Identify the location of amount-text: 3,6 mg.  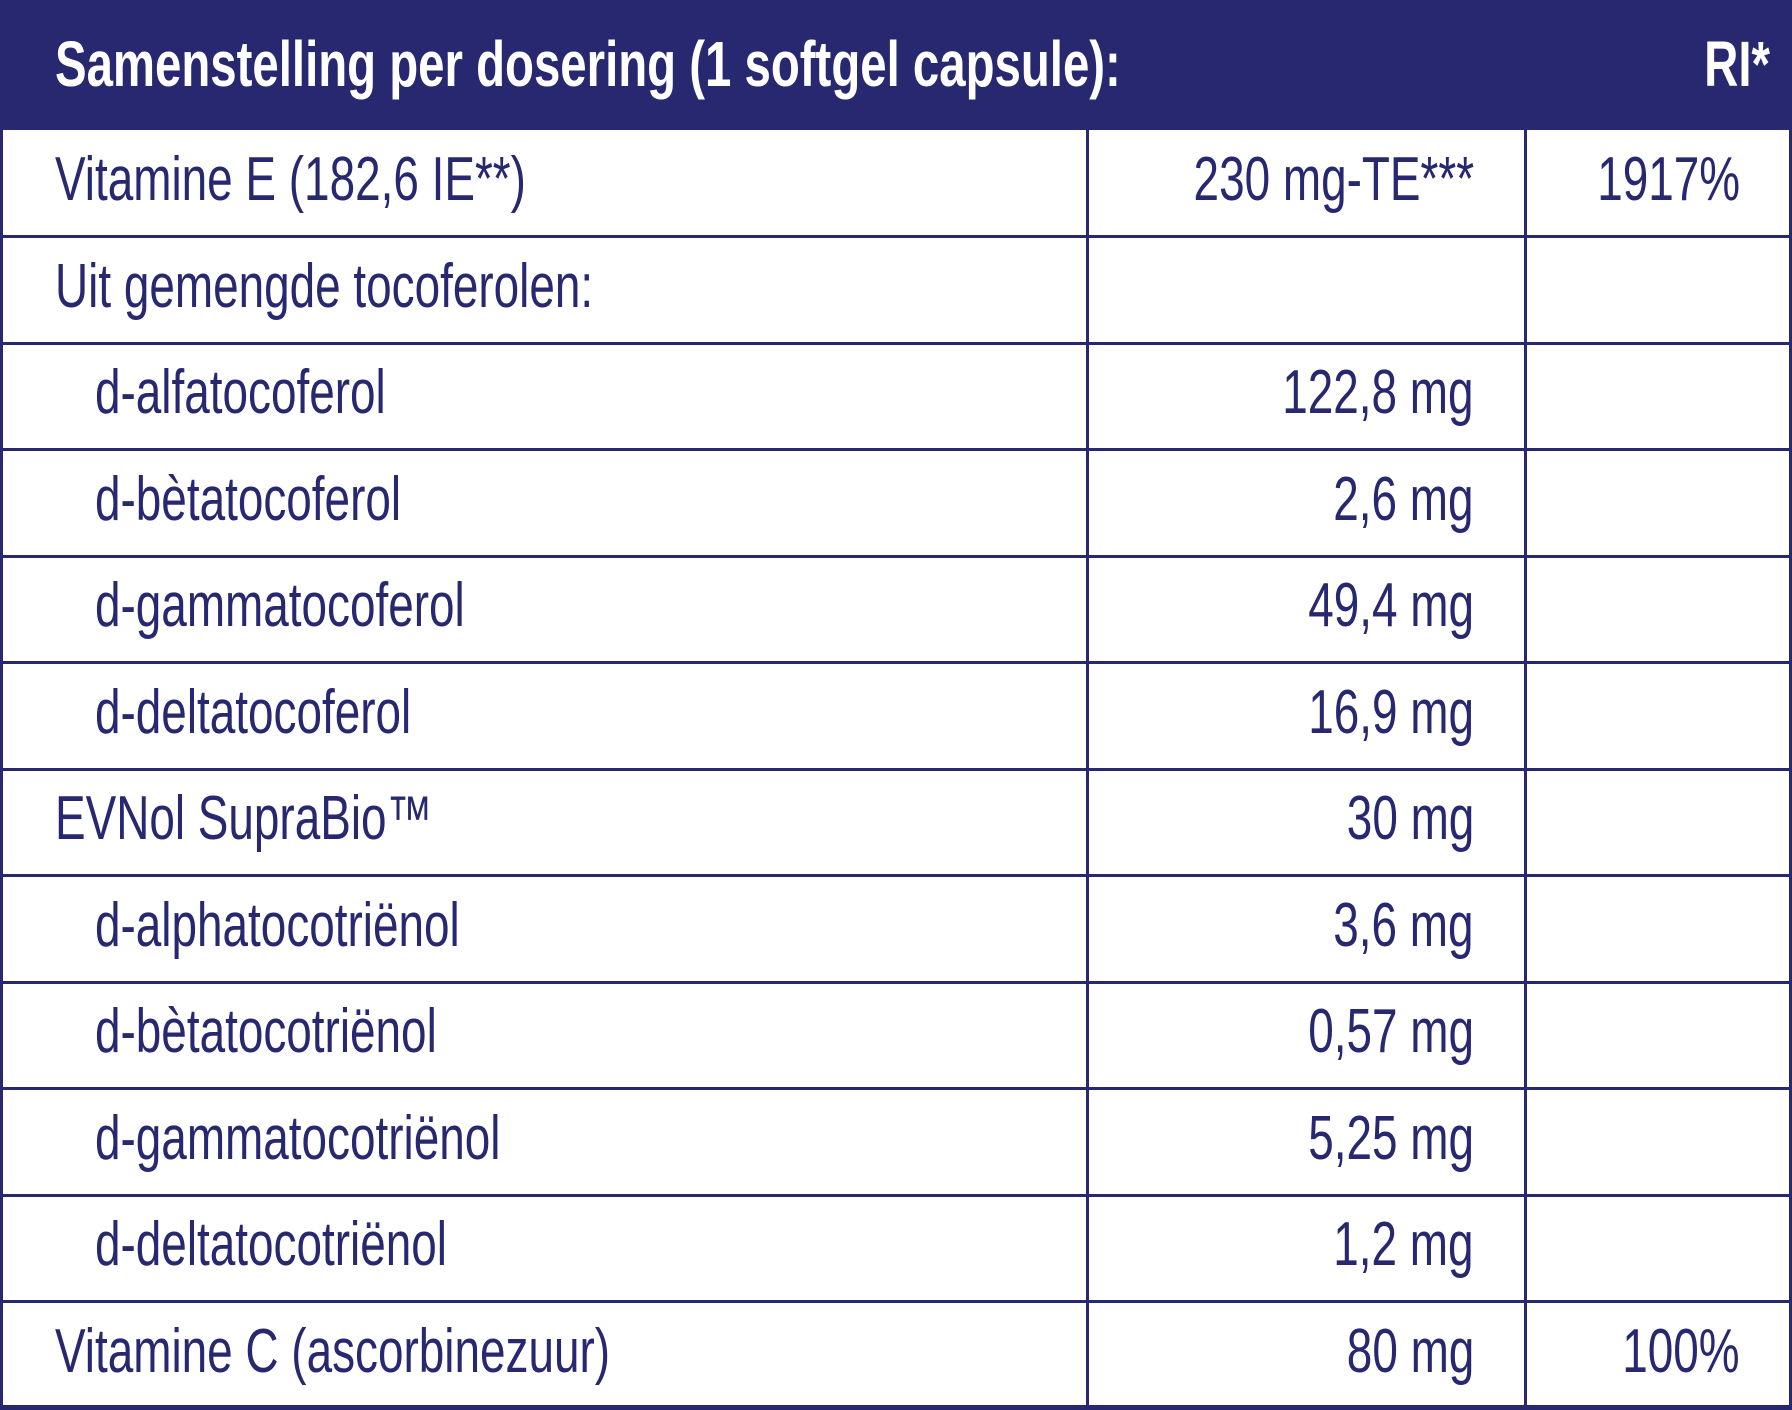
(1403, 925).